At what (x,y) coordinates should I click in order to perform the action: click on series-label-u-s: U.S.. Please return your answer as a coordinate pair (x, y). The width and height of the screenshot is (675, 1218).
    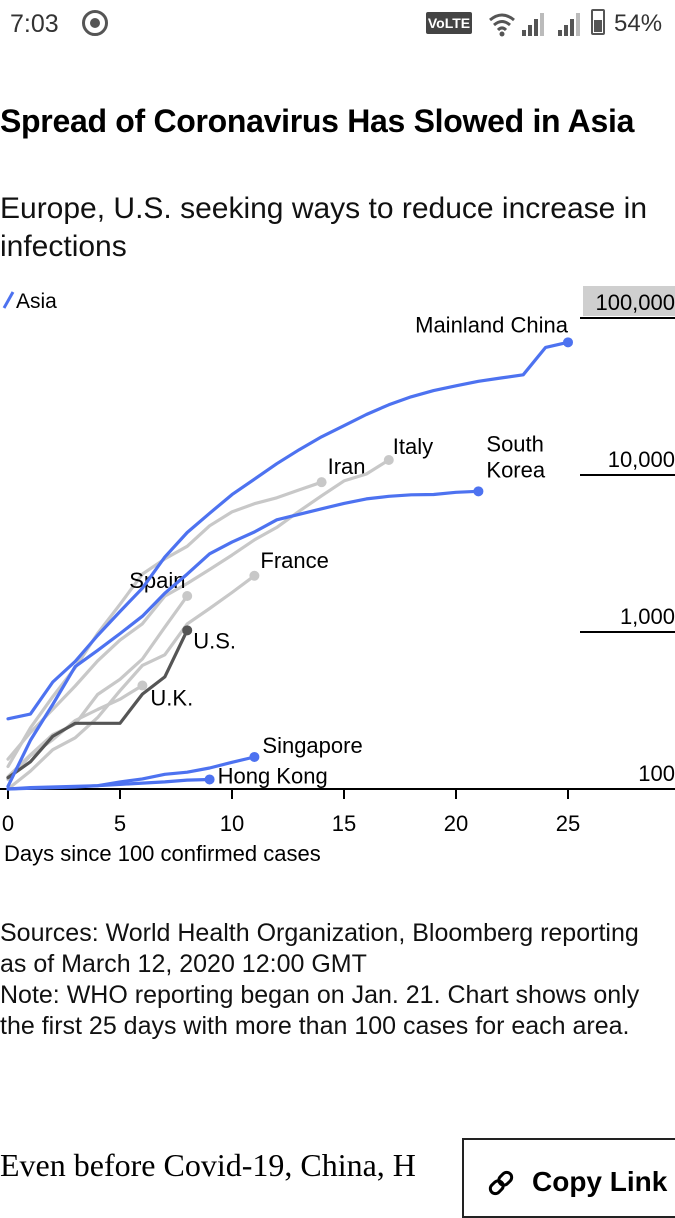
    Looking at the image, I should click on (214, 640).